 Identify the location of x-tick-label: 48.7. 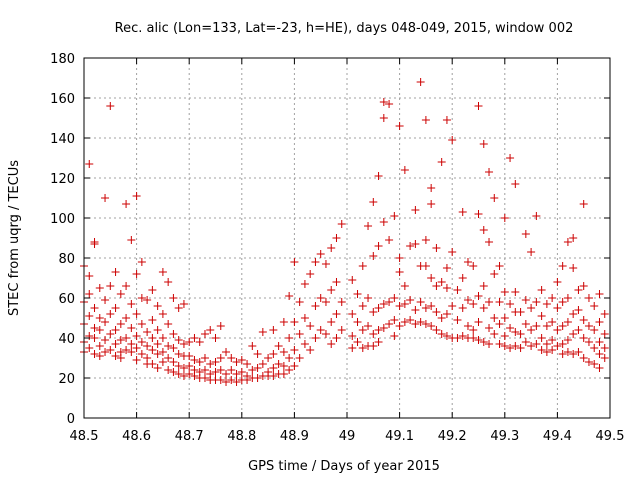
(189, 436).